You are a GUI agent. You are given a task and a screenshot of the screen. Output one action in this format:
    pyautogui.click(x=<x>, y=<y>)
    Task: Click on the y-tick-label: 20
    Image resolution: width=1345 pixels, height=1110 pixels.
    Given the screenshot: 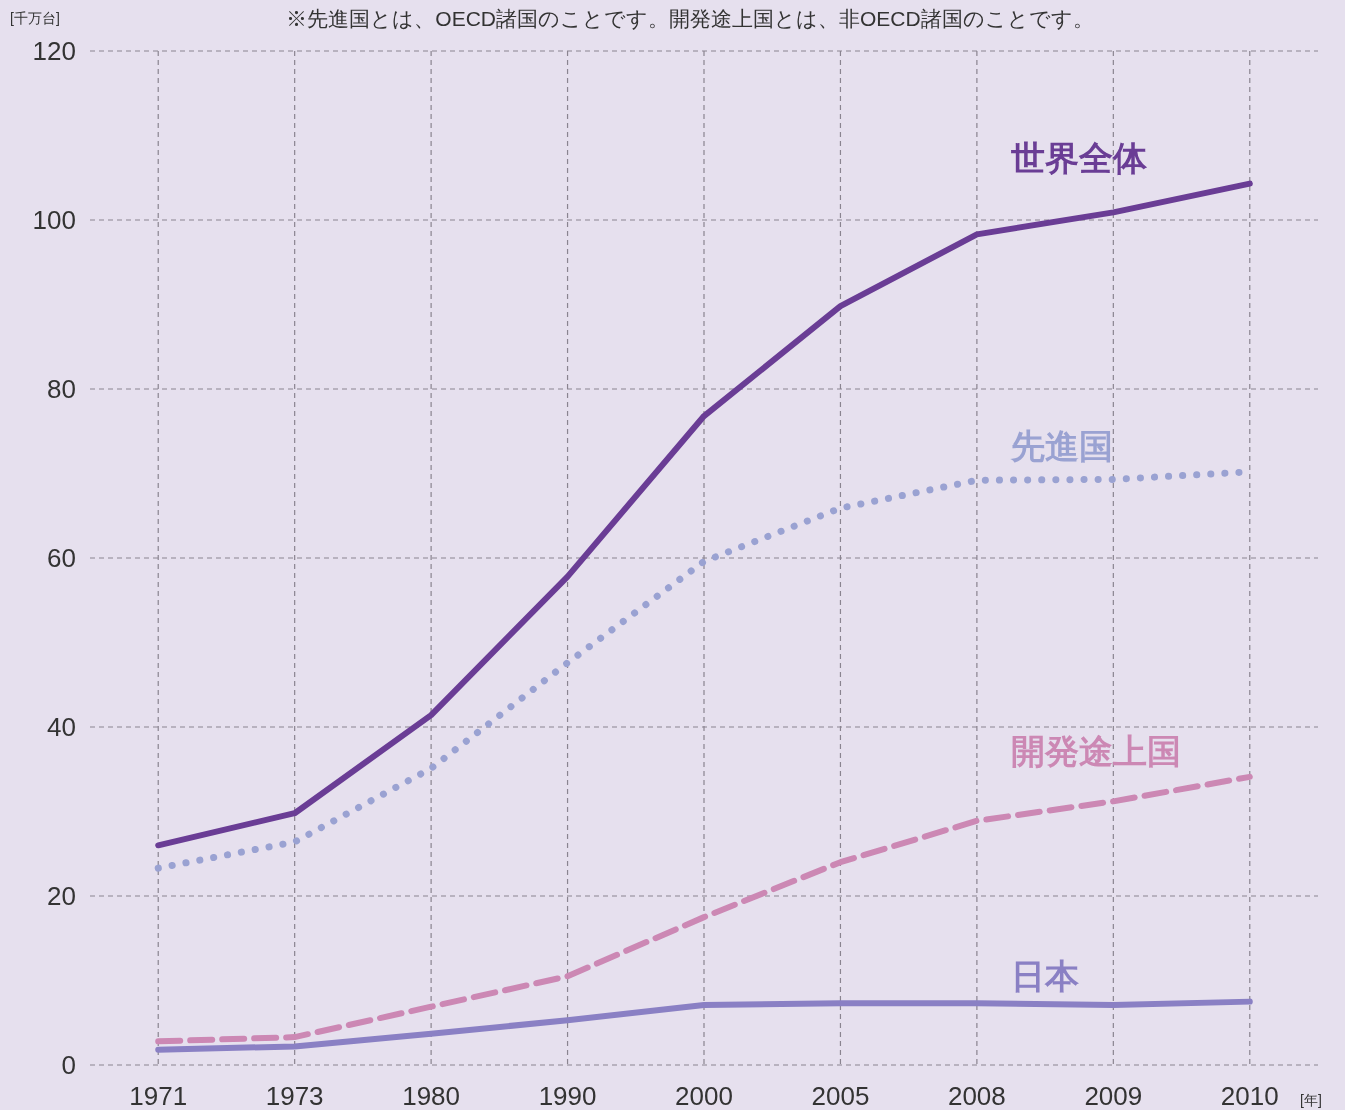 What is the action you would take?
    pyautogui.click(x=61, y=896)
    